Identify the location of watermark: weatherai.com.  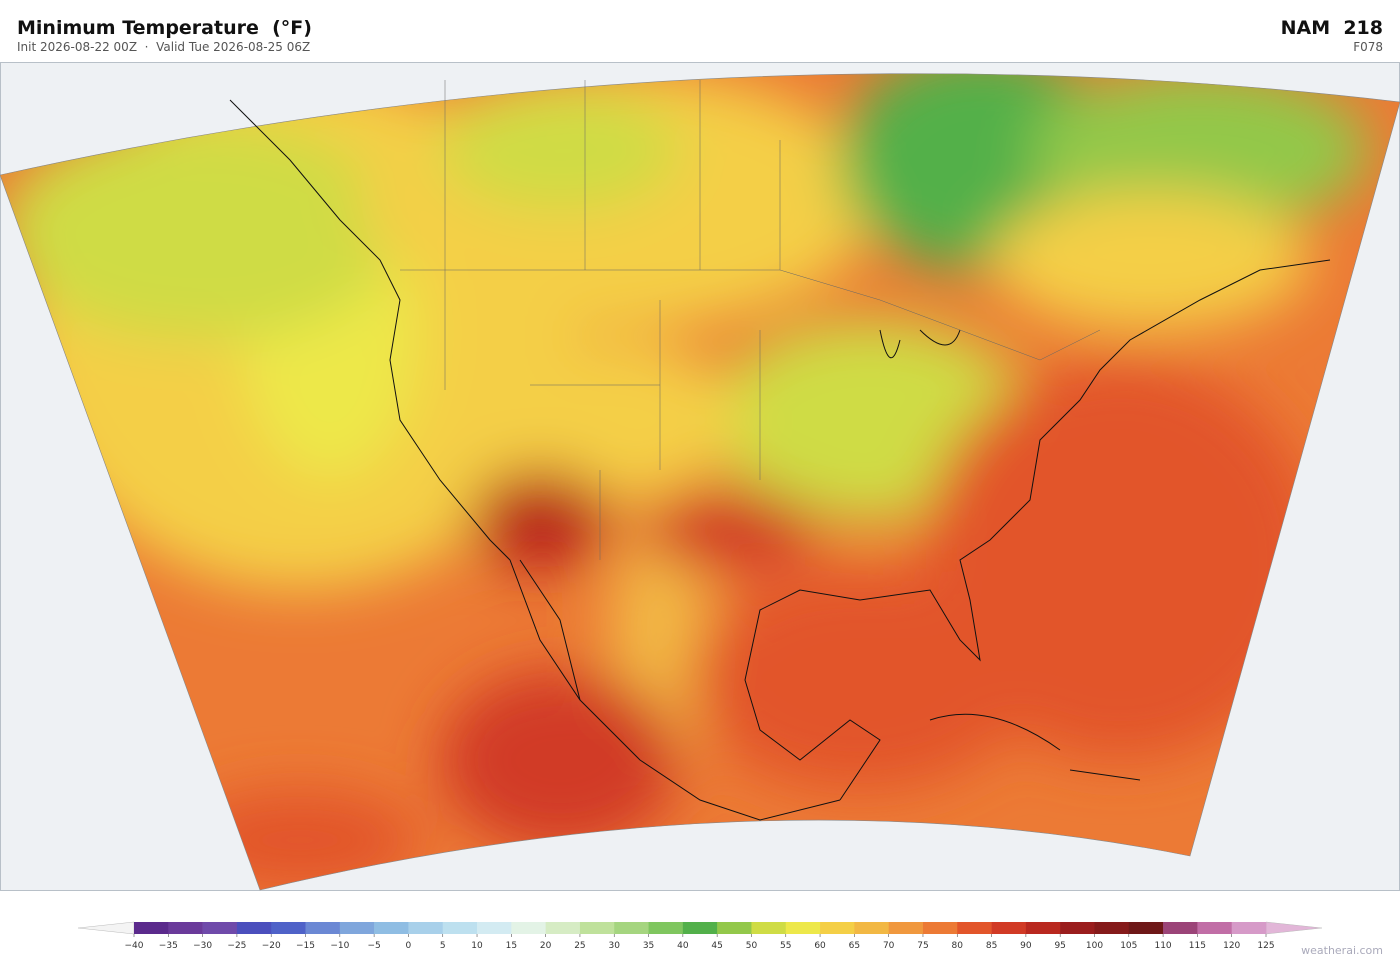
(1342, 950).